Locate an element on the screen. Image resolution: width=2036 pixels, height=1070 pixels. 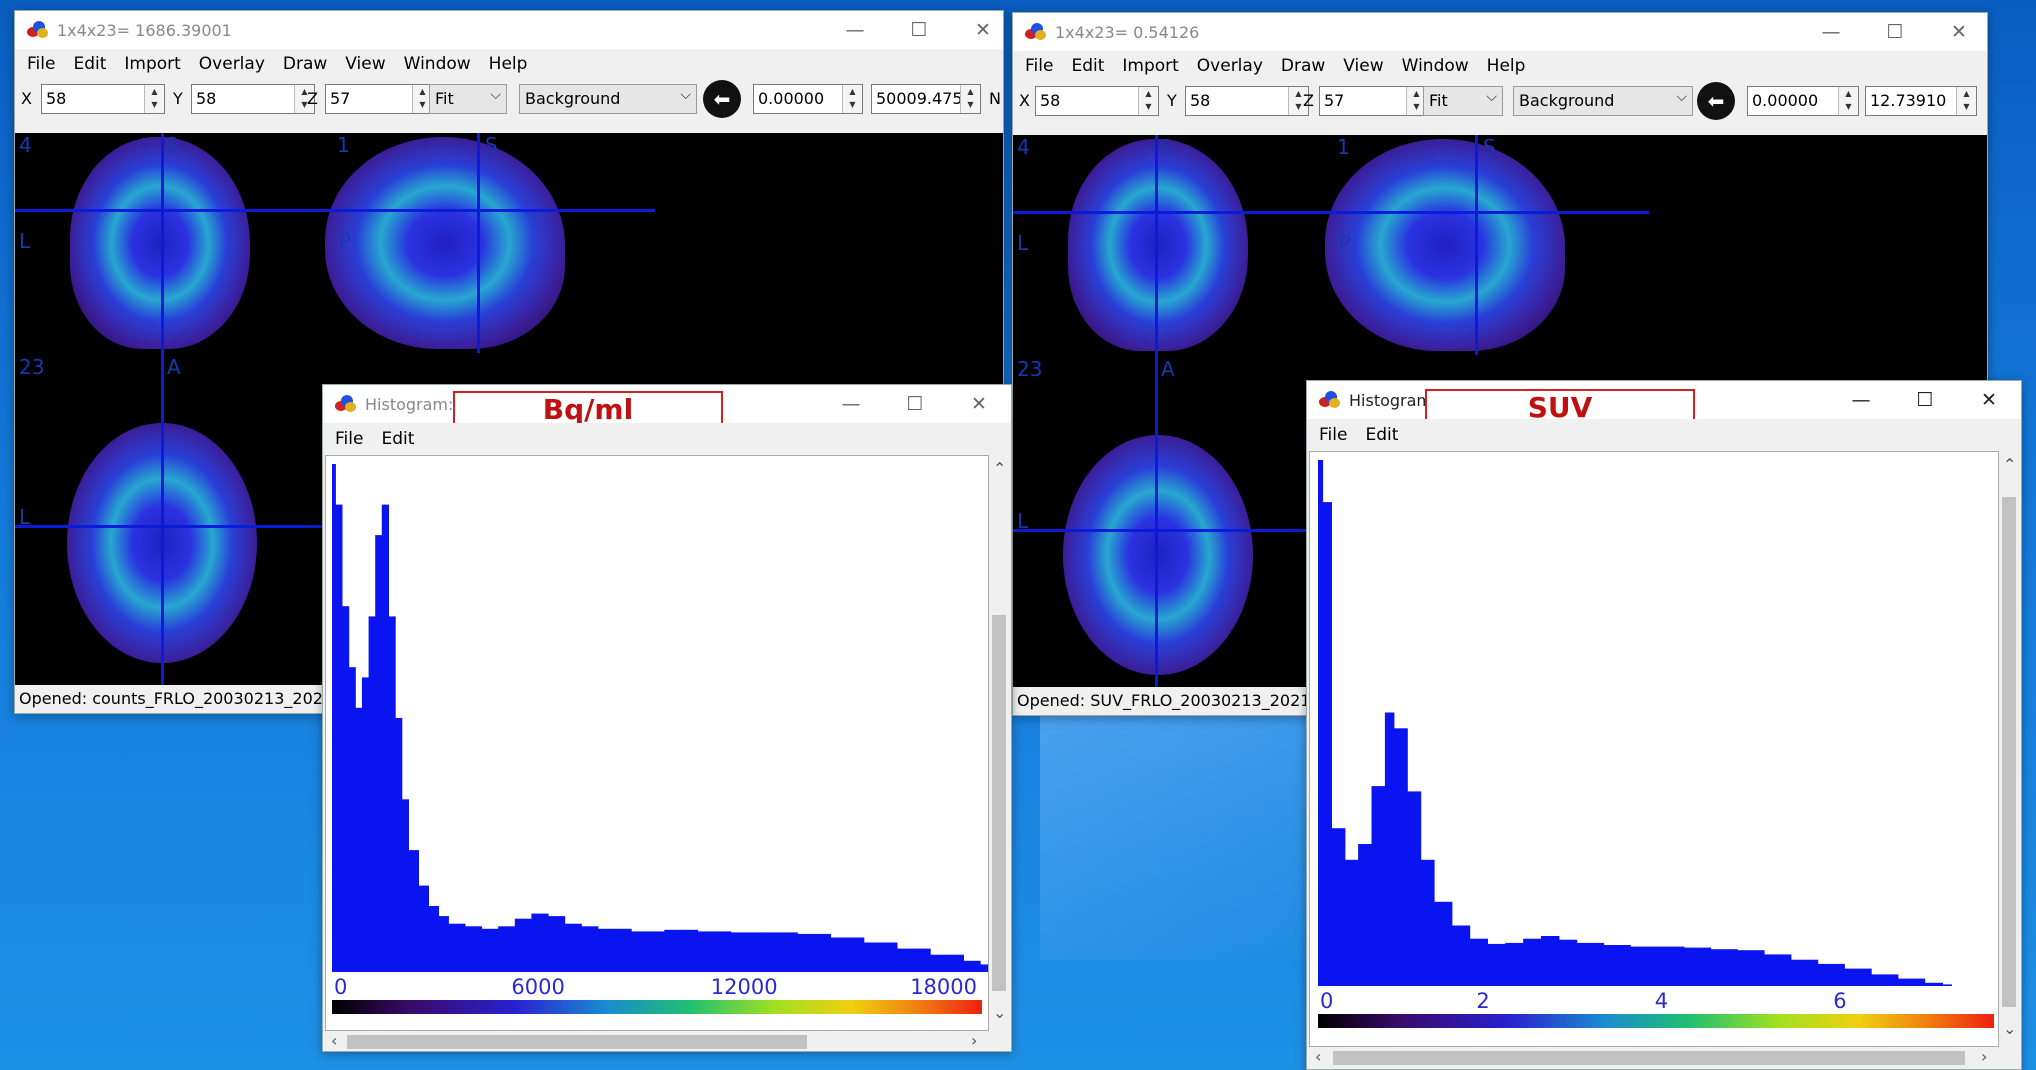
sagittal-slice is located at coordinates (1445, 245).